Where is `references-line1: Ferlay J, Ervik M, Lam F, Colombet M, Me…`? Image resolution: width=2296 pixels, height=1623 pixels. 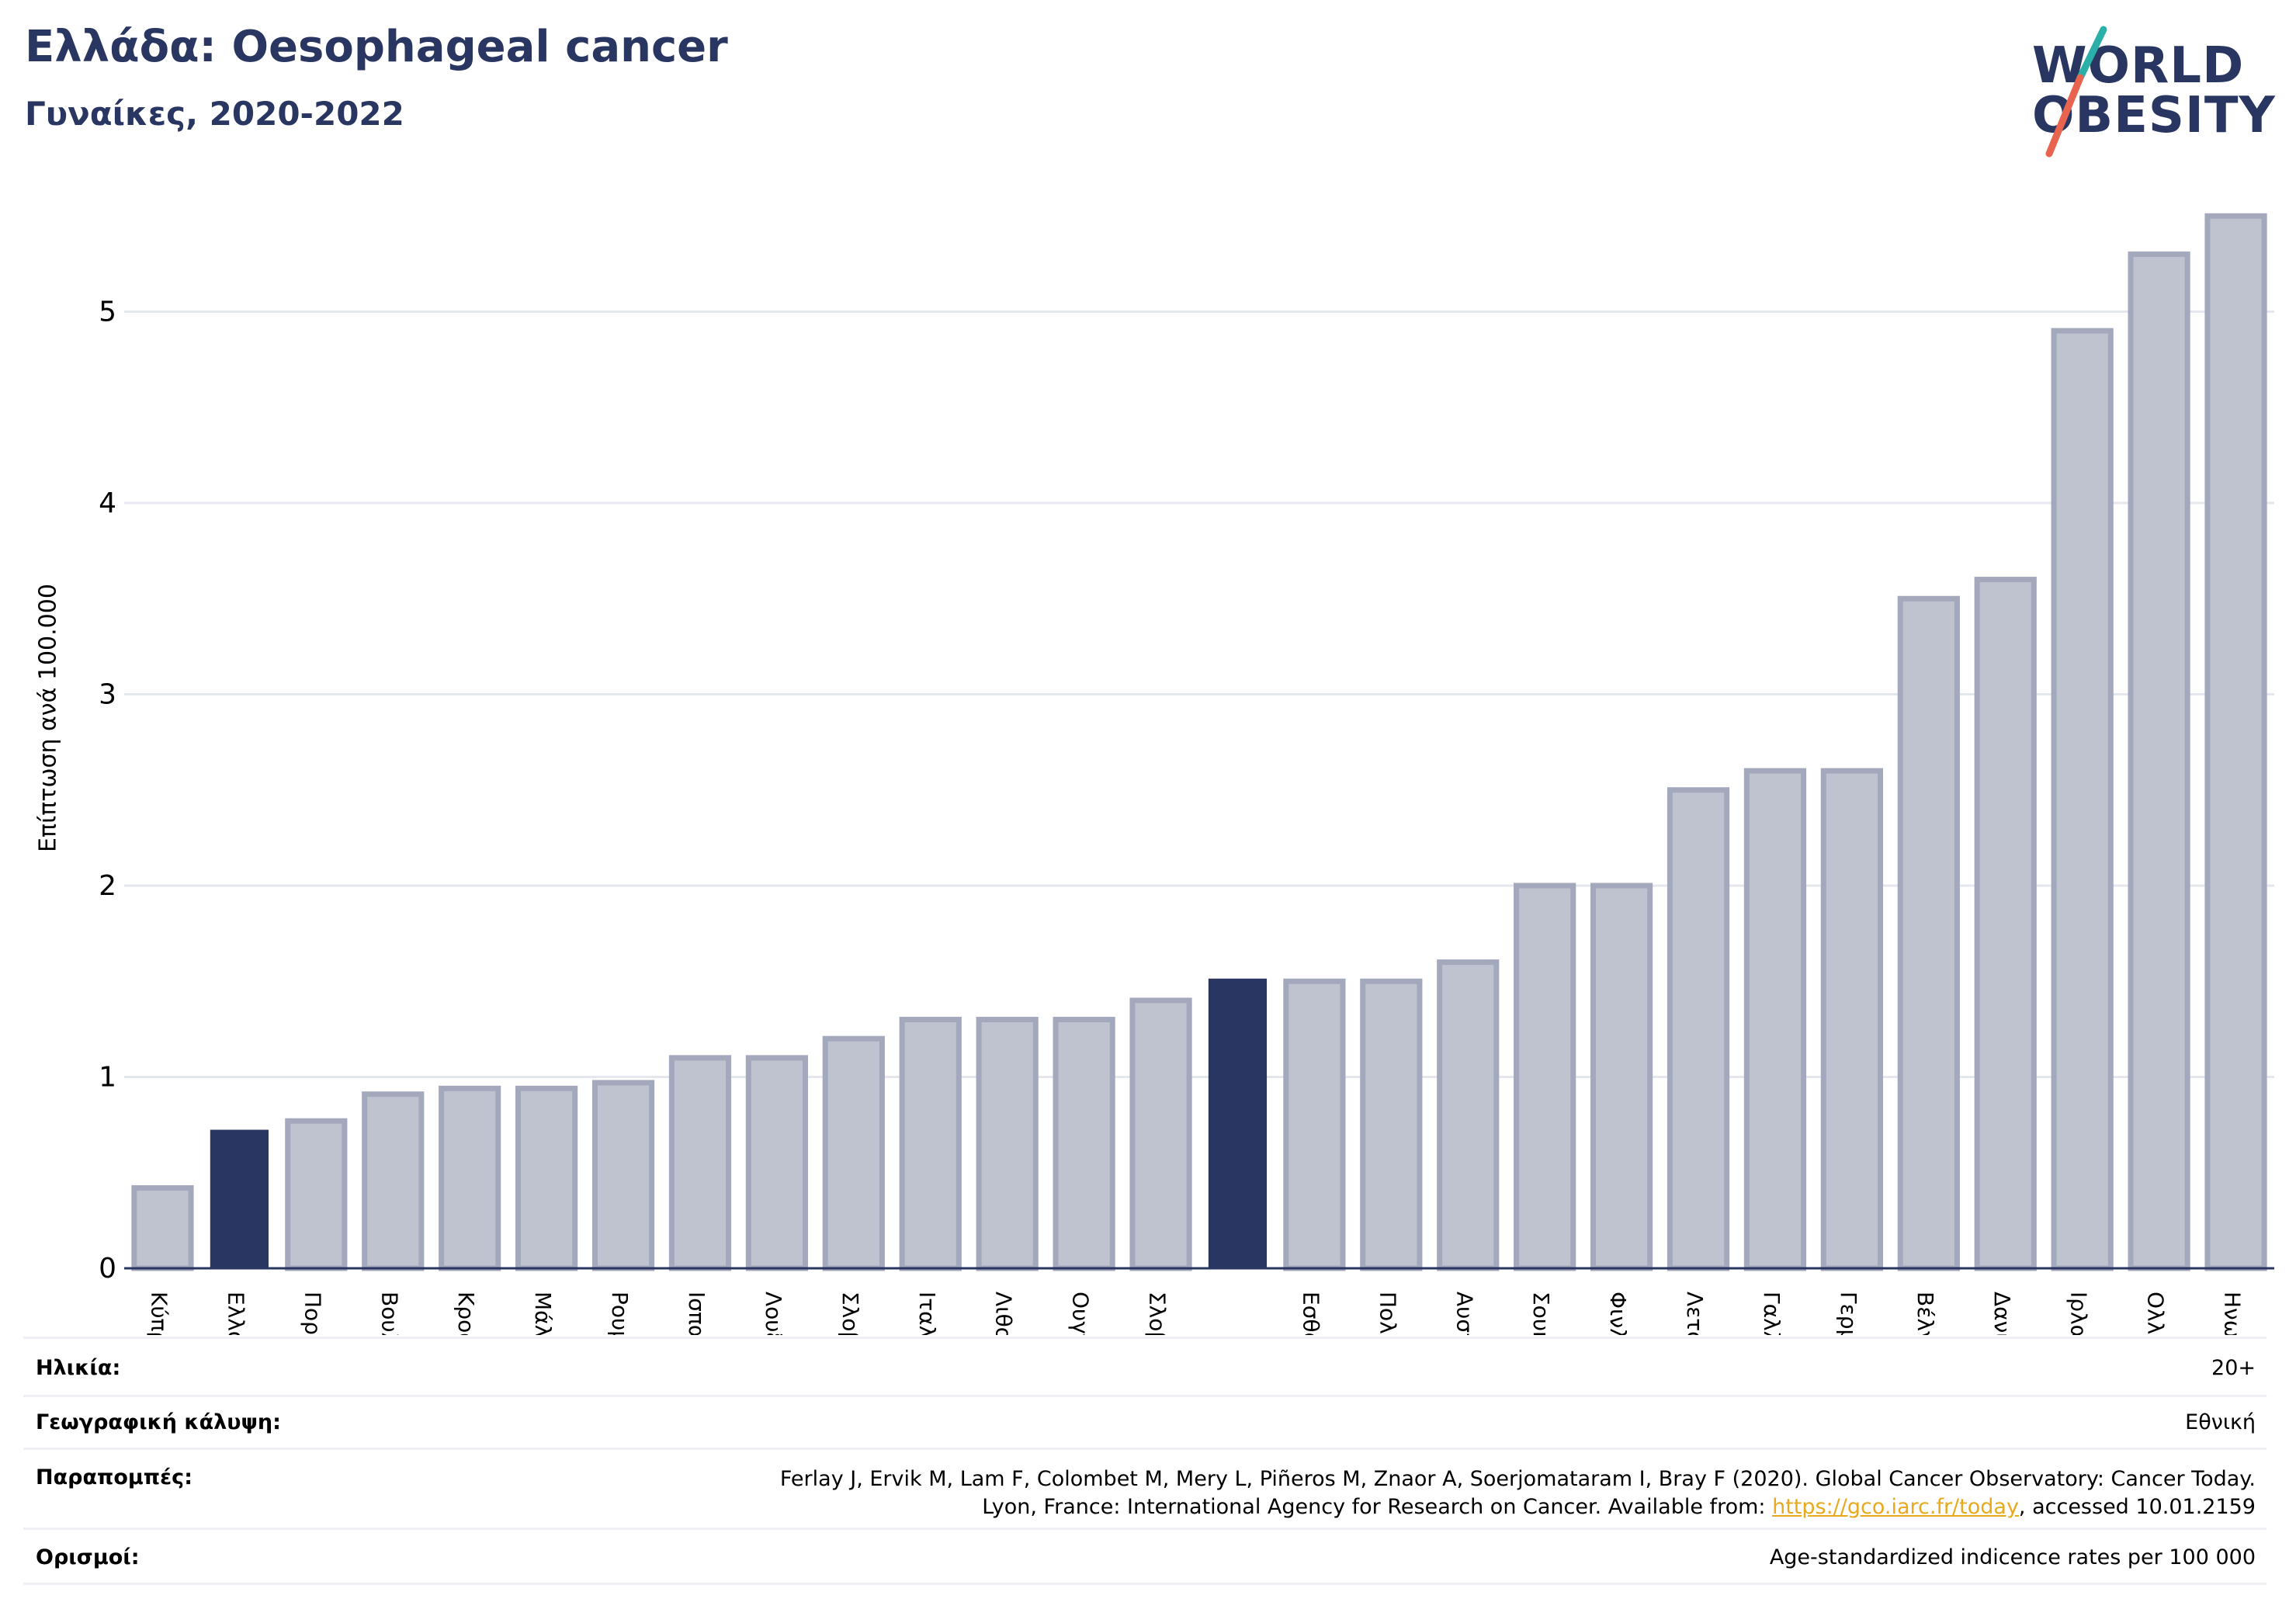 references-line1: Ferlay J, Ervik M, Lam F, Colombet M, Me… is located at coordinates (1517, 1479).